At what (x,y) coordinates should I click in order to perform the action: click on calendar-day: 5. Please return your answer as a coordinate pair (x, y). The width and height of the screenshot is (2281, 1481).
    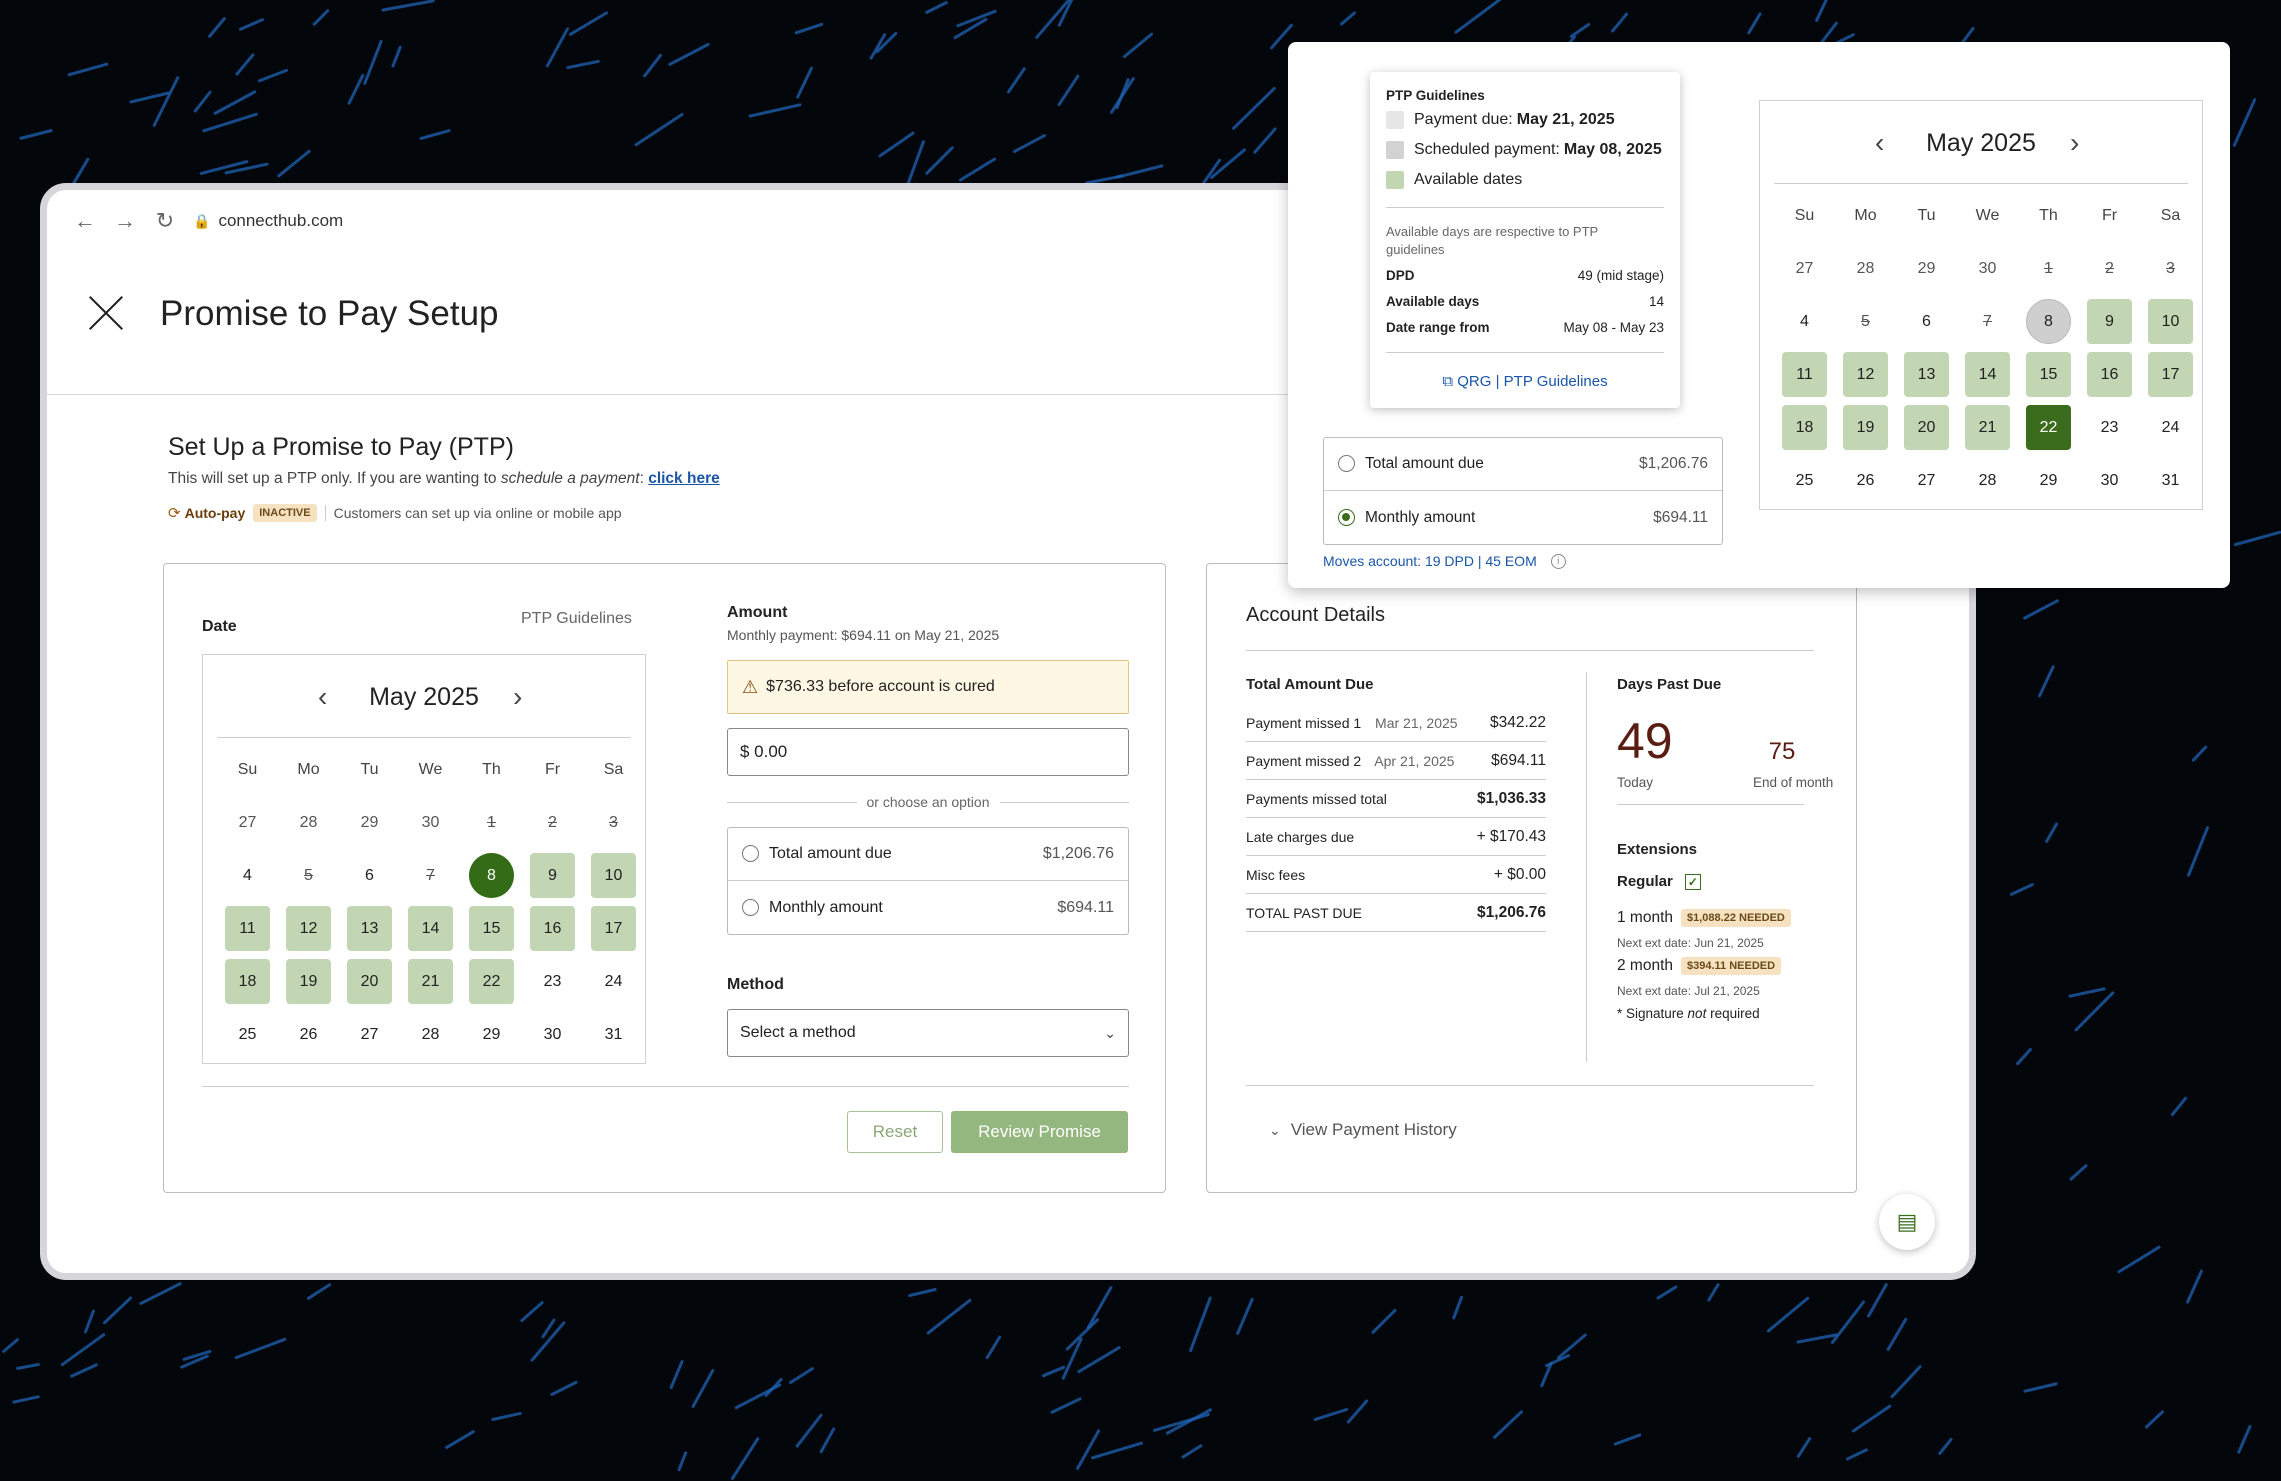
    Looking at the image, I should click on (1865, 321).